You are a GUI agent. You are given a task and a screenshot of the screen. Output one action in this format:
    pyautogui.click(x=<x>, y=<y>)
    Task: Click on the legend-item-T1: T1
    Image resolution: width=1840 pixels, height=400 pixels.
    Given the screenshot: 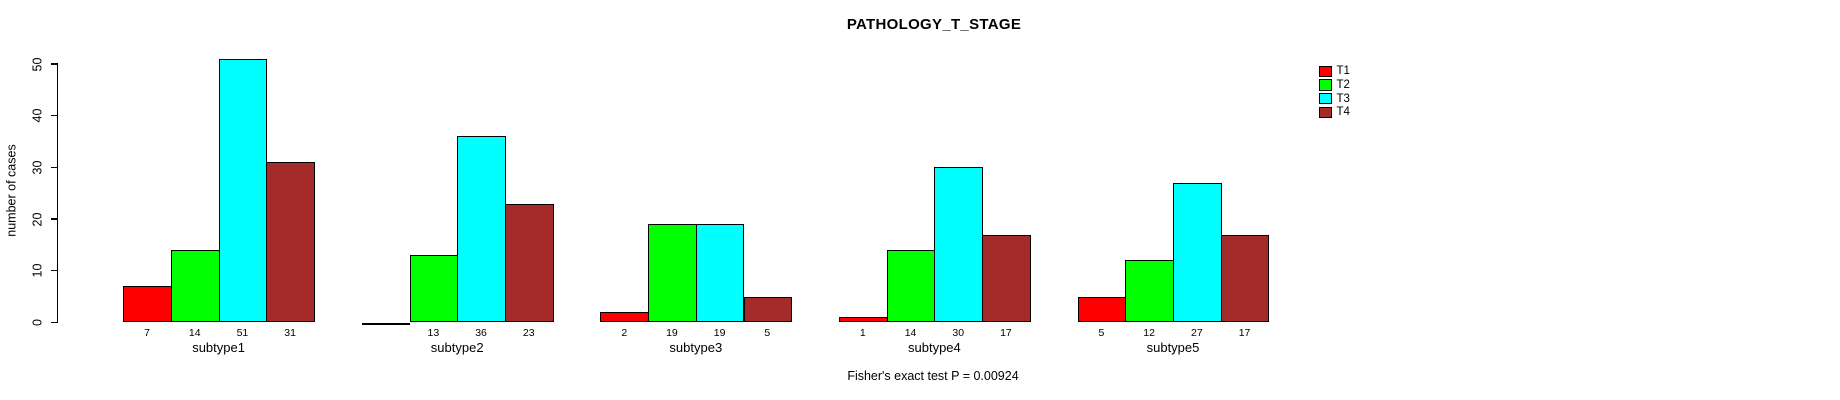 What is the action you would take?
    pyautogui.click(x=1334, y=71)
    